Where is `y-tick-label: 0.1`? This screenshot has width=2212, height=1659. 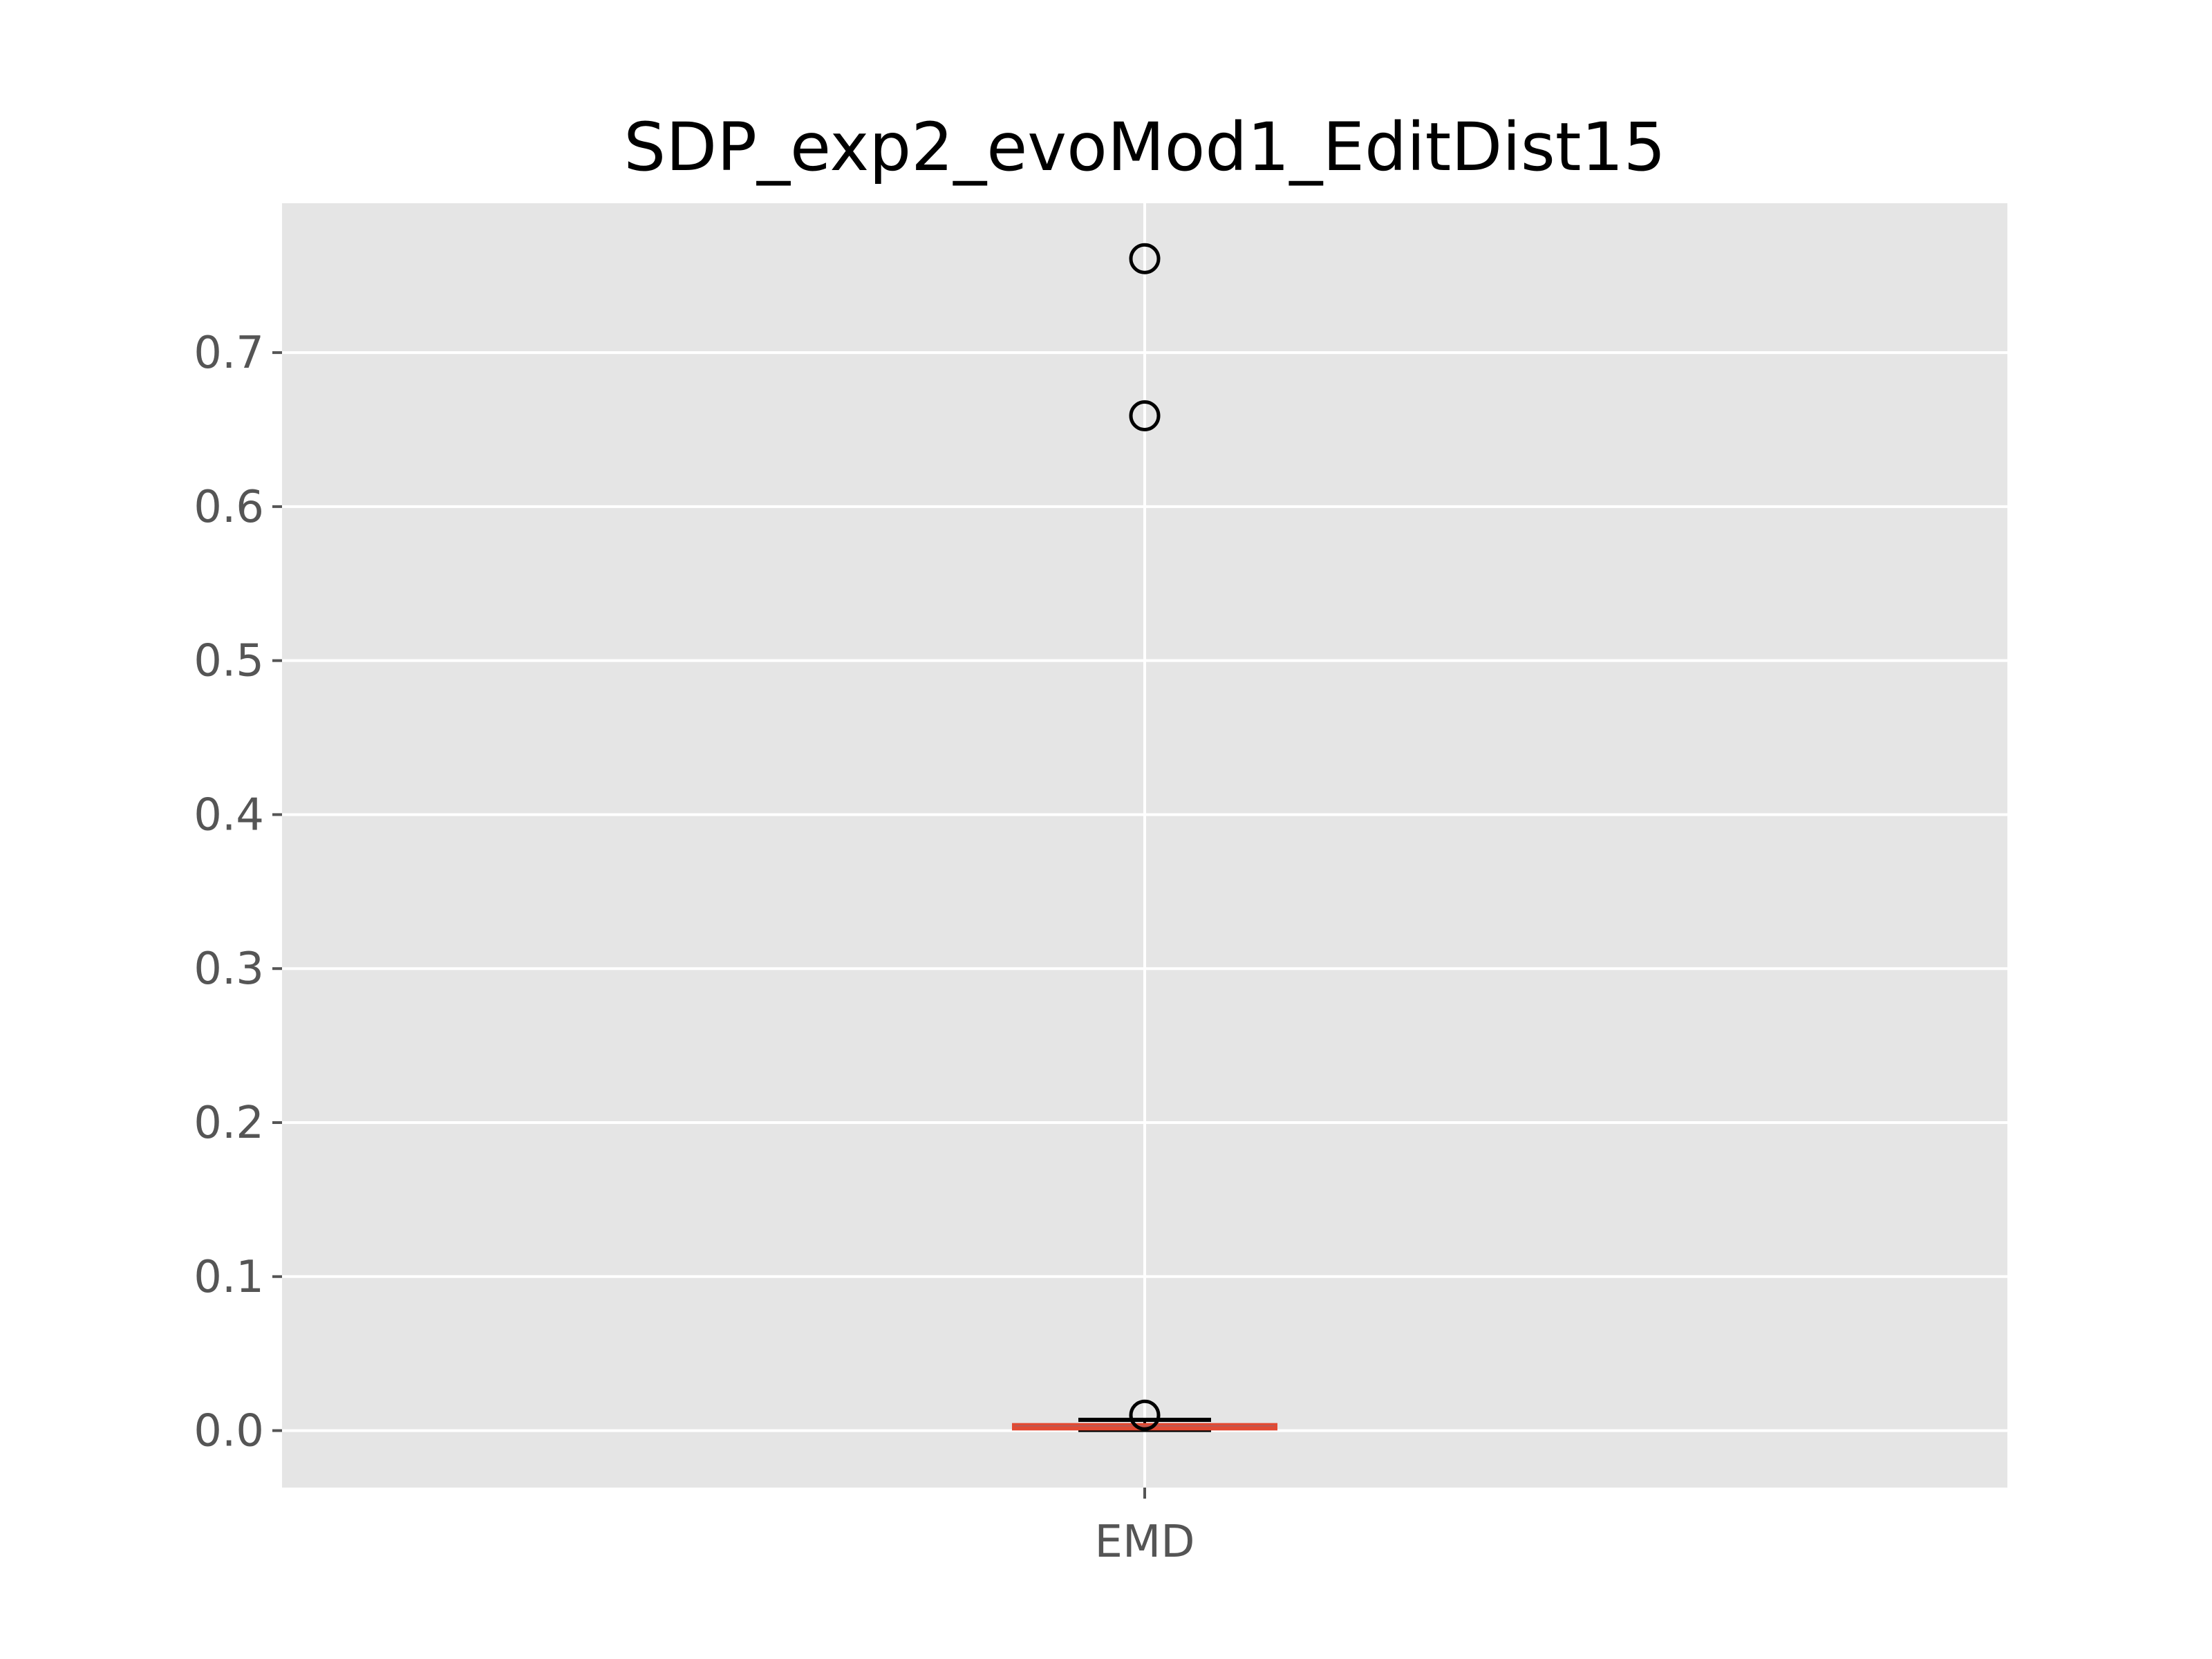 y-tick-label: 0.1 is located at coordinates (229, 1277).